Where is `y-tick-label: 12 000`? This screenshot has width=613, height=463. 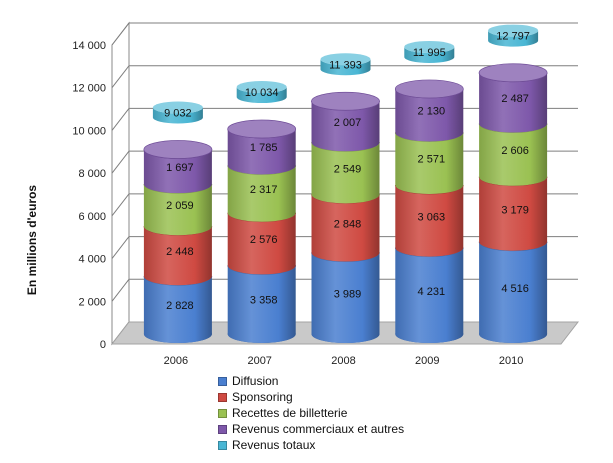
y-tick-label: 12 000 is located at coordinates (89, 89).